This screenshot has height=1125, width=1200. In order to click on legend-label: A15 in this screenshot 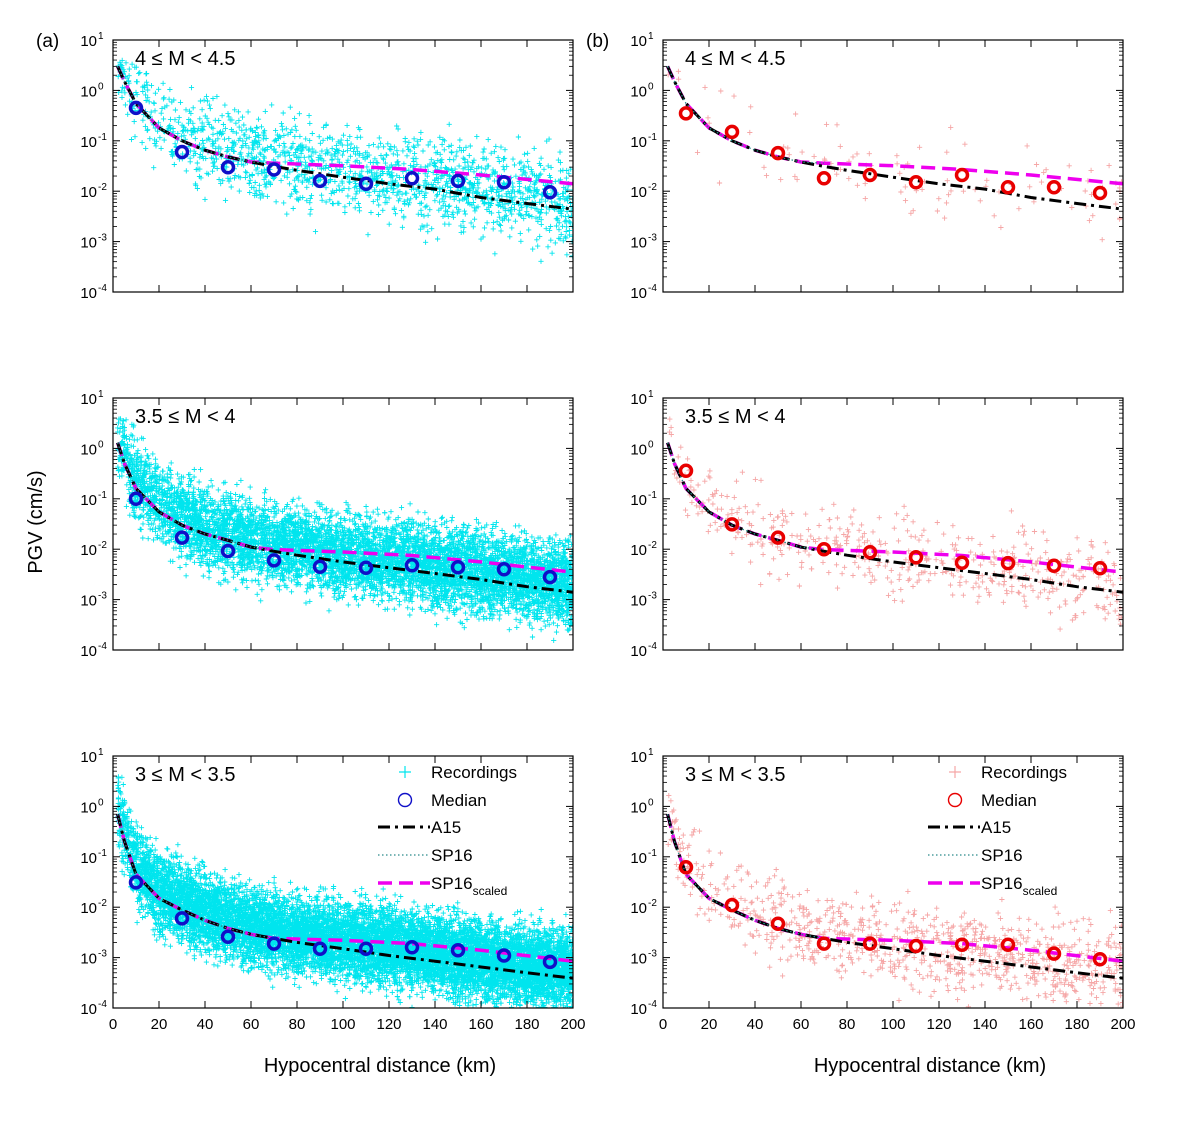, I will do `click(446, 827)`.